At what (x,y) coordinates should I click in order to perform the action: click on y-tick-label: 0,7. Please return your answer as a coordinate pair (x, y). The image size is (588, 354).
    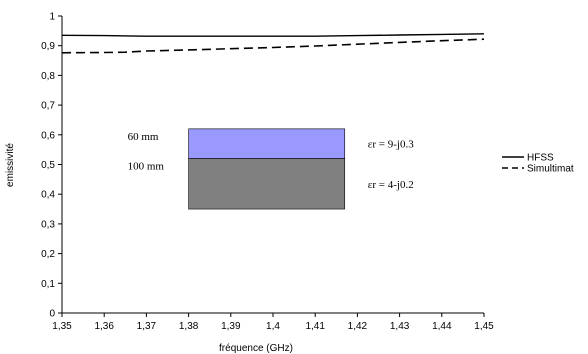
    Looking at the image, I should click on (48, 106).